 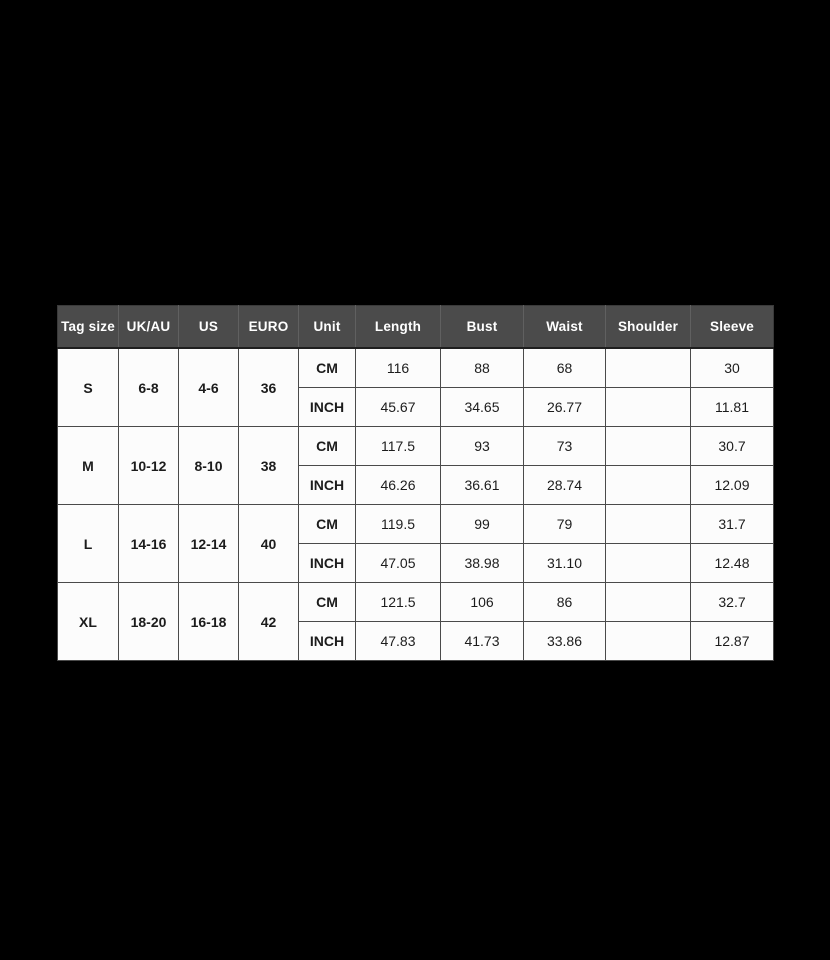 I want to click on cell-length: 117.5, so click(x=398, y=446).